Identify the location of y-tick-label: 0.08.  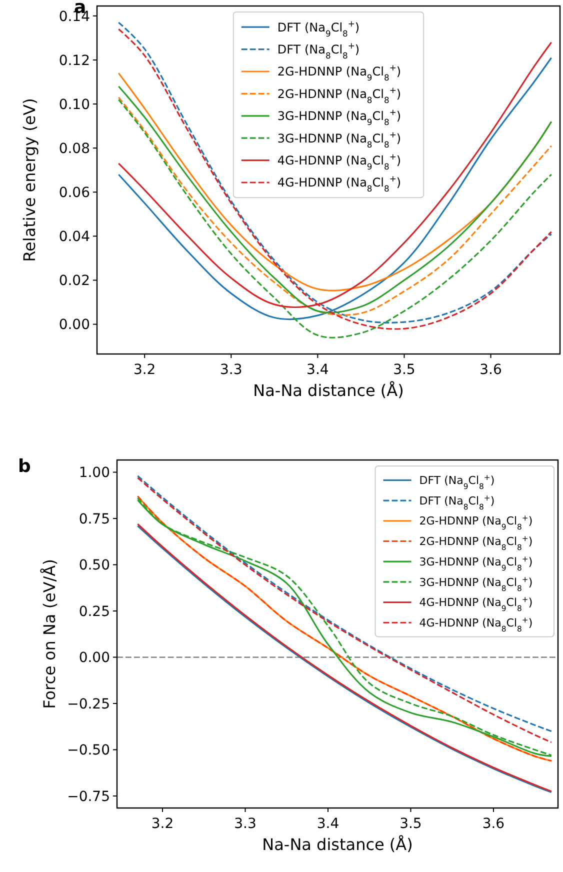
(74, 148).